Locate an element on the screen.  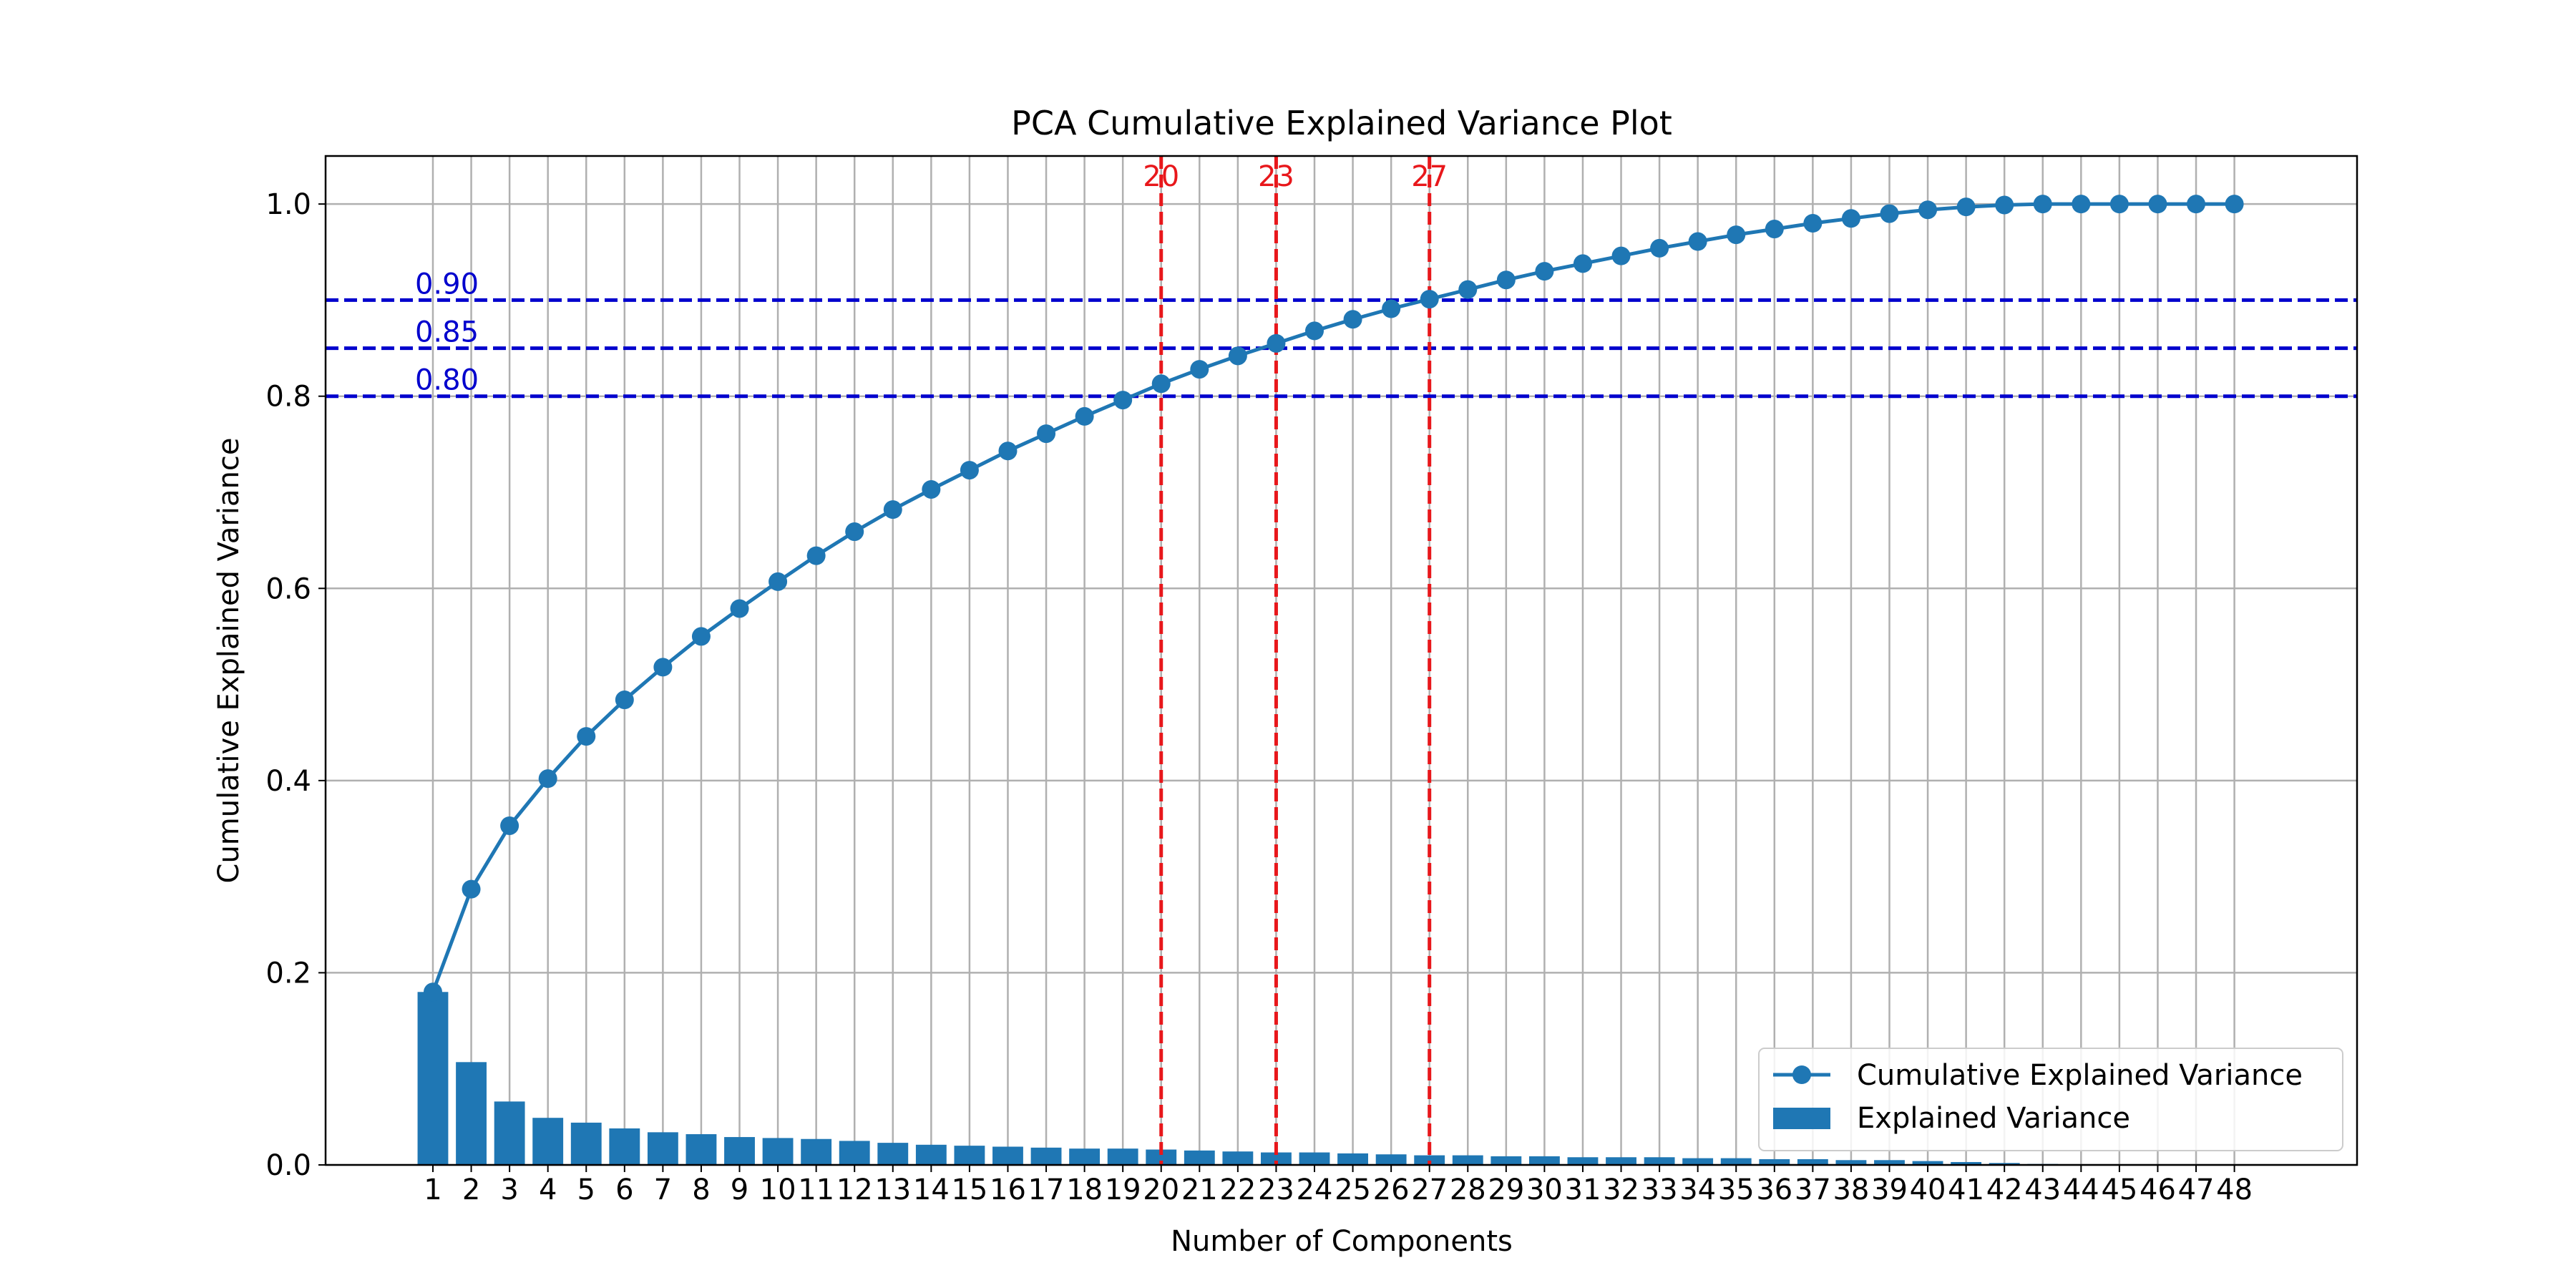
x-tick-label: 1 is located at coordinates (432, 1190).